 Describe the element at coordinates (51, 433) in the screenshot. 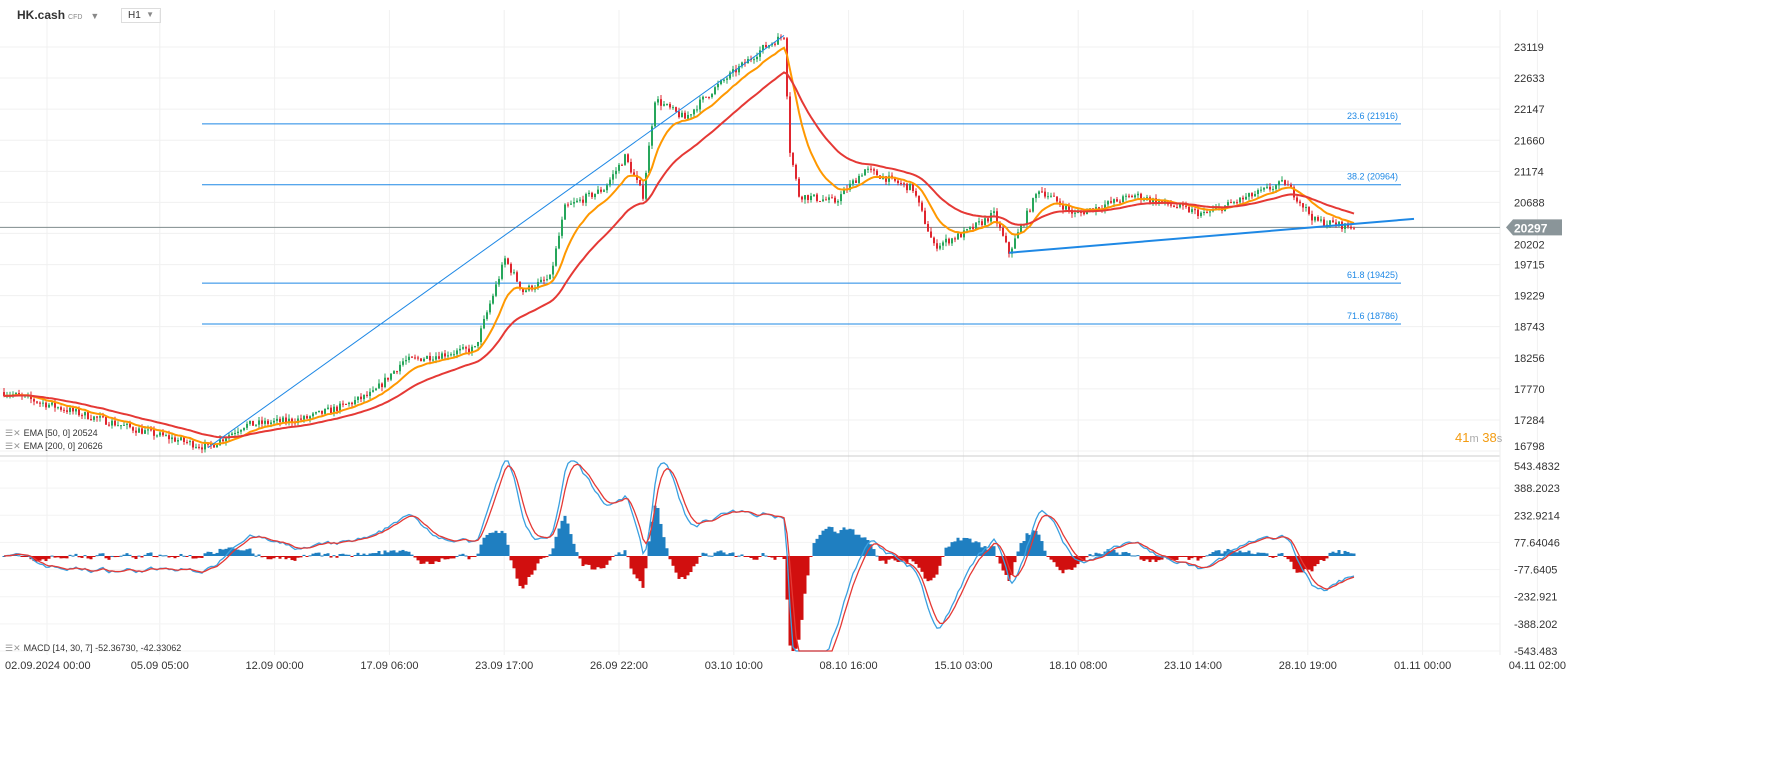

I see `legend-ema50: ☰✕ EMA [50, 0] 20524` at that location.